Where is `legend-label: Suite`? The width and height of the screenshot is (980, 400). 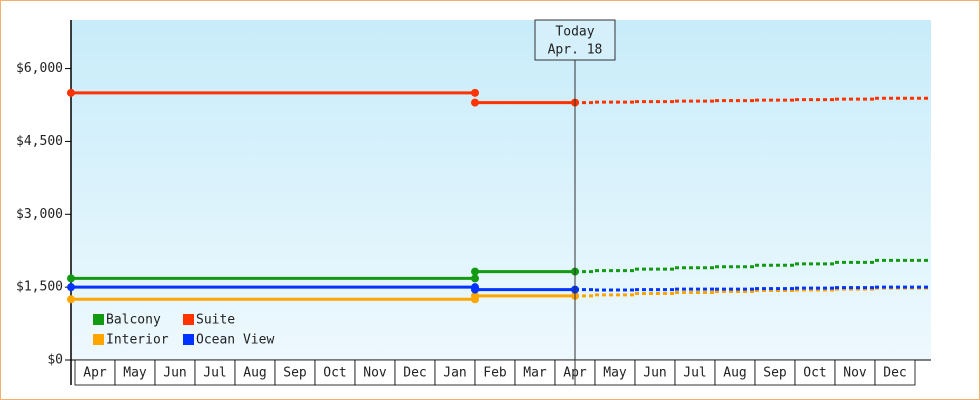 legend-label: Suite is located at coordinates (215, 320).